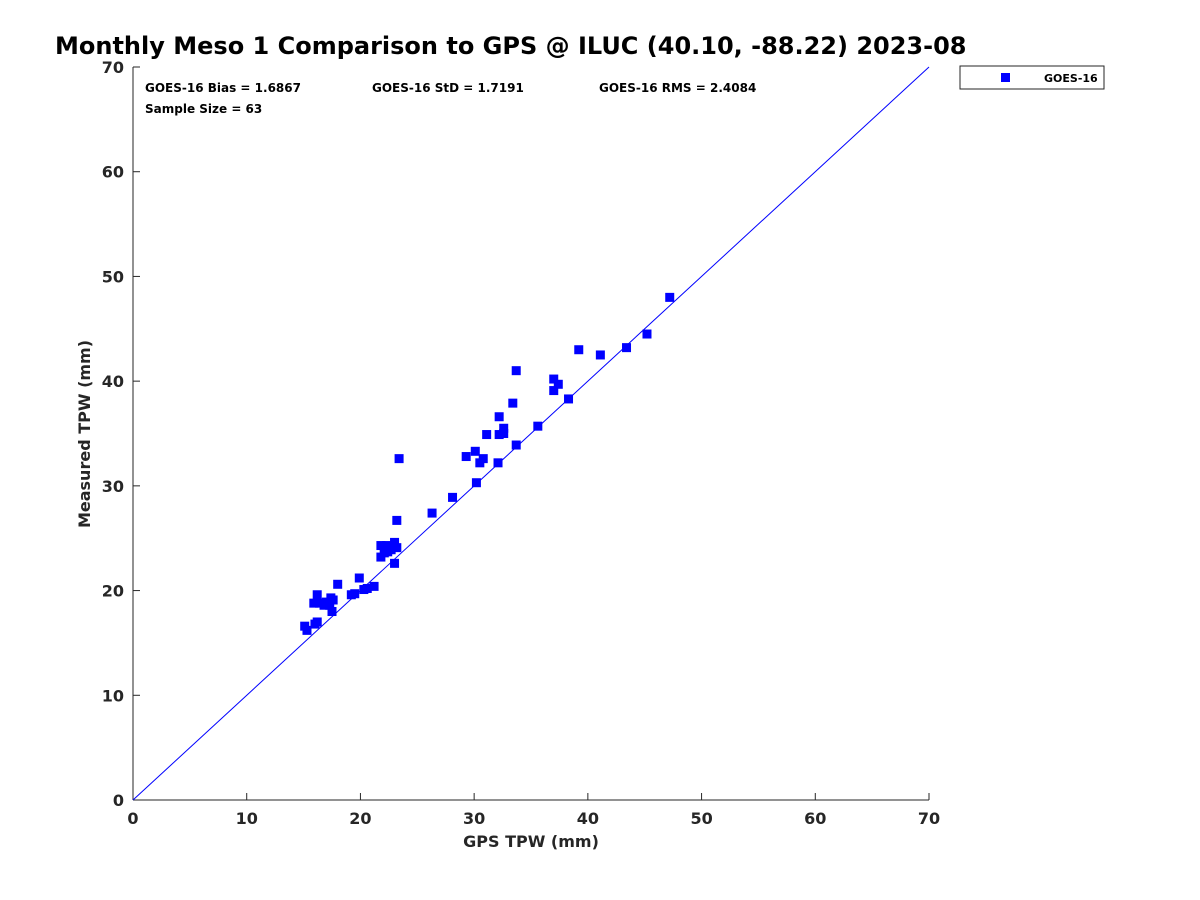 This screenshot has height=900, width=1200. Describe the element at coordinates (533, 810) in the screenshot. I see `x-ticks: 0 10 20 30 40 50 60 70` at that location.